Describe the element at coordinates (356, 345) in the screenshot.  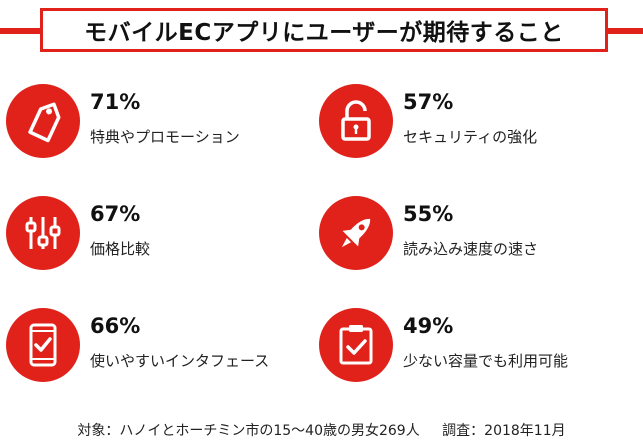
I see `clipboard-check-icon` at that location.